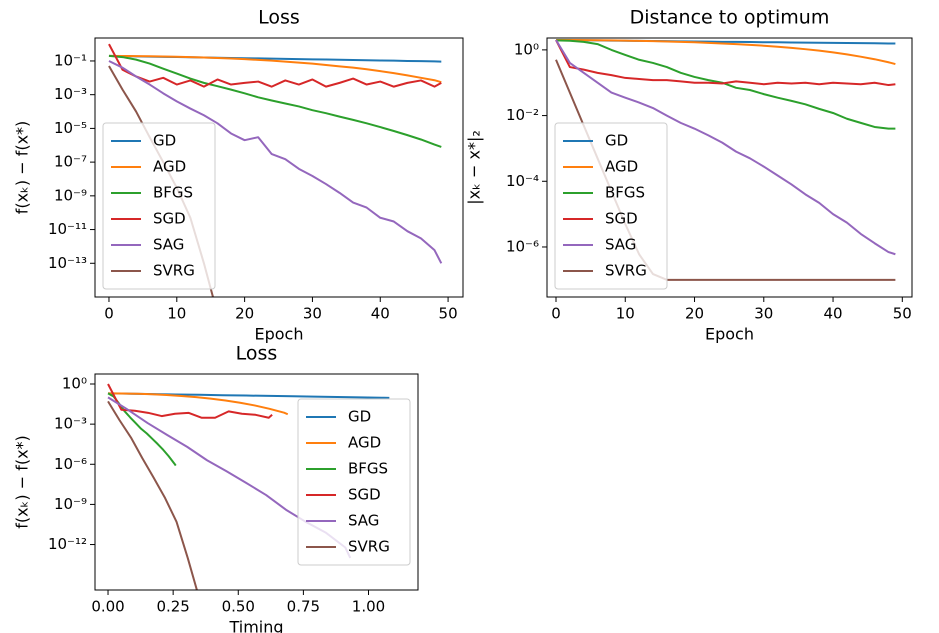  I want to click on y-tick-label: 10⁻¹¹, so click(67, 229).